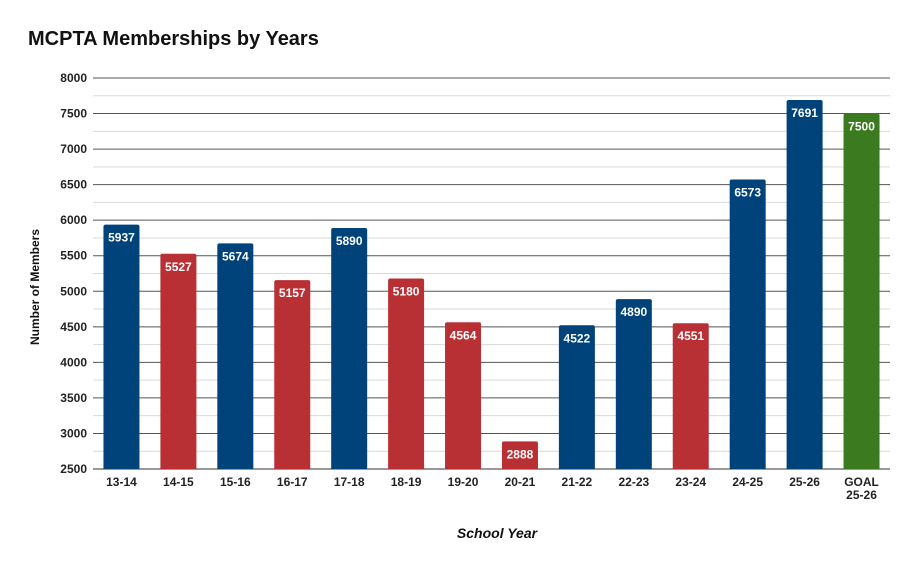 This screenshot has height=569, width=919. What do you see at coordinates (73, 220) in the screenshot?
I see `y-tick-label: 6000` at bounding box center [73, 220].